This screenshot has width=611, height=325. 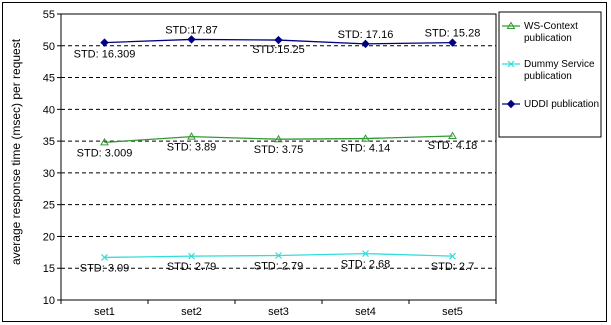 I want to click on legend-label: Dummy Service publication, so click(x=559, y=70).